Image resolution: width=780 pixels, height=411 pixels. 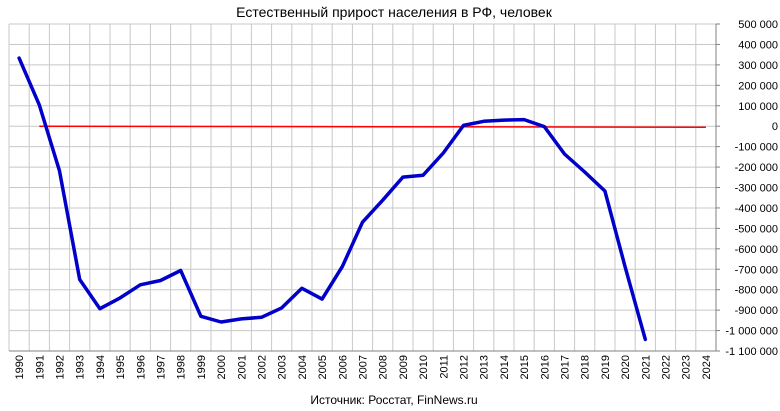 I want to click on x-tick-label: 1993, so click(x=81, y=367).